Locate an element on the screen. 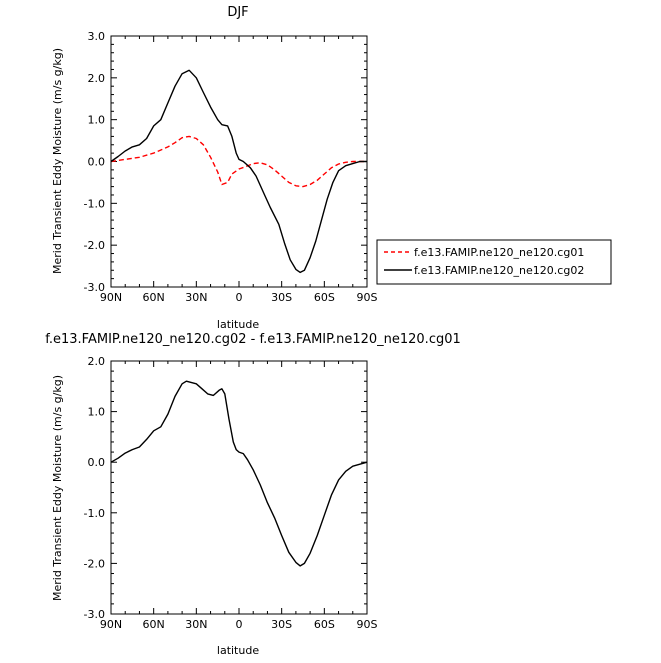 The width and height of the screenshot is (661, 663). legend-label-cg02: f.e13.FAMIP.ne120_ne120.cg02 is located at coordinates (499, 270).